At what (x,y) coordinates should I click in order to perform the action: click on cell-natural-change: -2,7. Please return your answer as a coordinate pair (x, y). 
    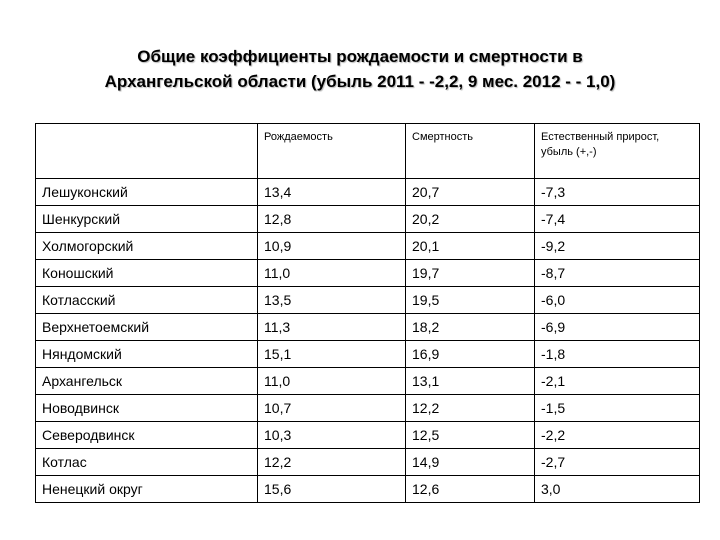
    Looking at the image, I should click on (617, 462).